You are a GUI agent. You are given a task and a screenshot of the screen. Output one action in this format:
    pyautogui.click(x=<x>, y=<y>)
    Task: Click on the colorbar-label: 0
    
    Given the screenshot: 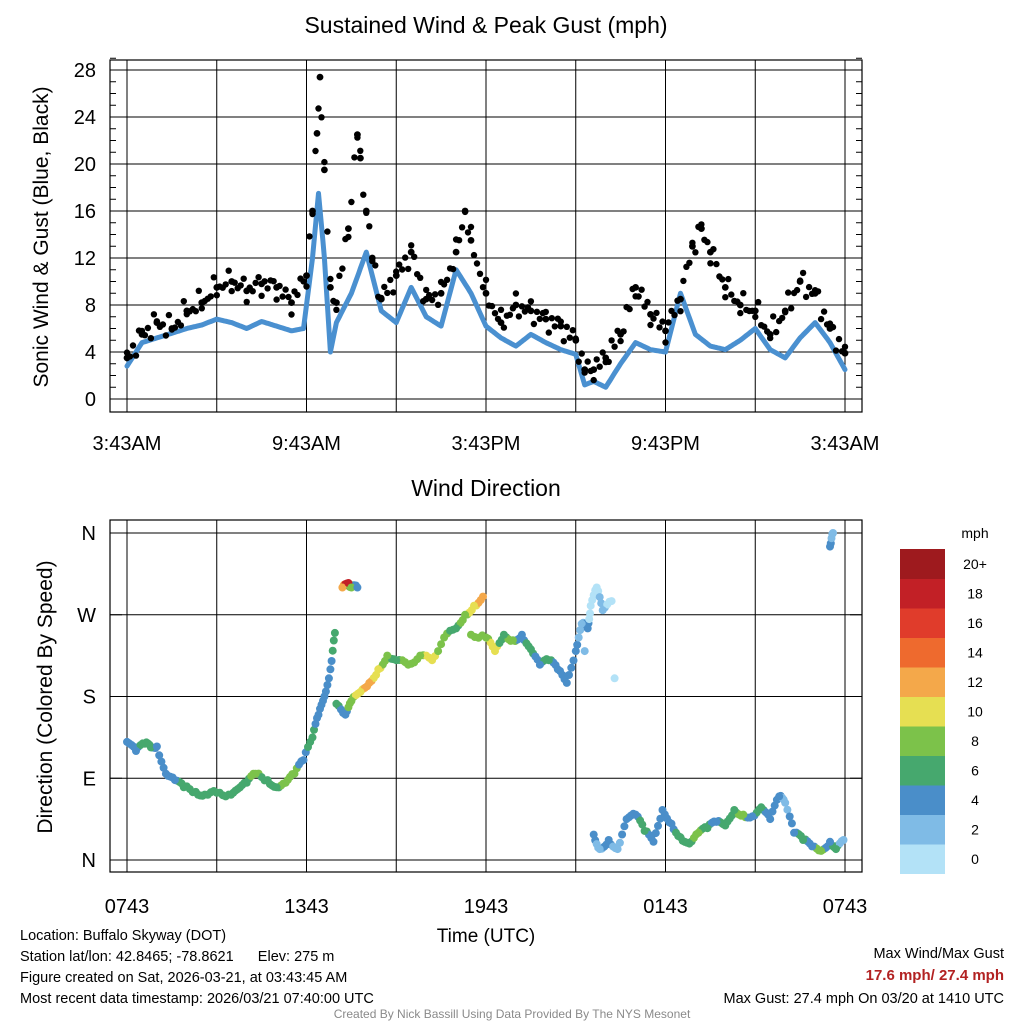 What is the action you would take?
    pyautogui.click(x=975, y=859)
    